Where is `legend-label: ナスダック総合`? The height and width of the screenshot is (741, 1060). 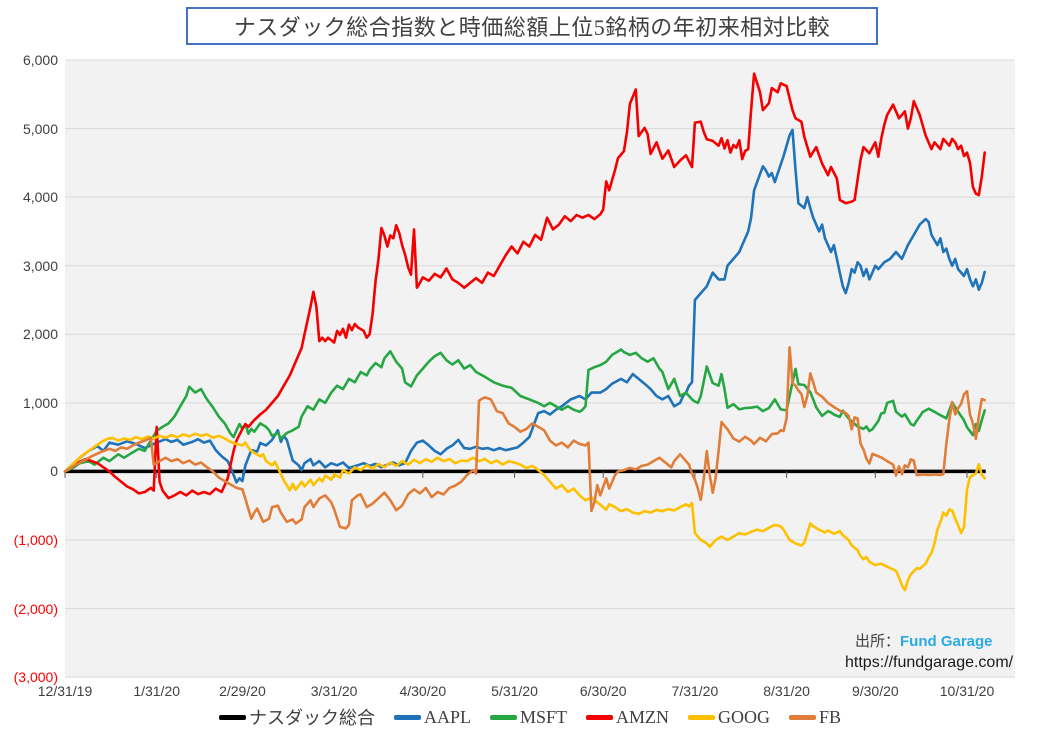 legend-label: ナスダック総合 is located at coordinates (311, 718).